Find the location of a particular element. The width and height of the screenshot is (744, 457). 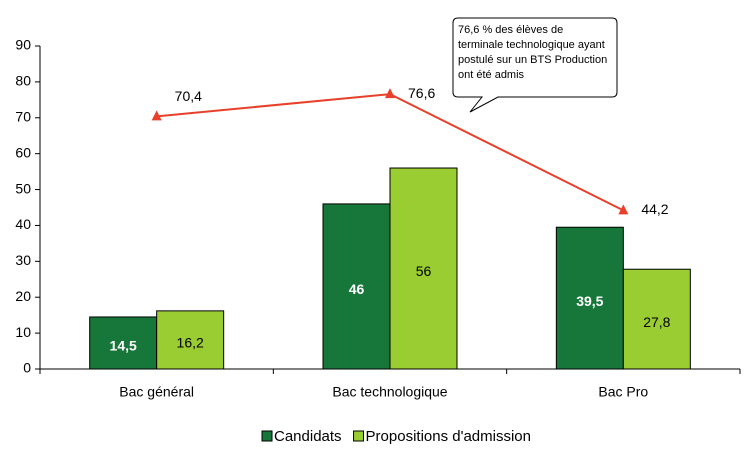

annotation-text: 76,6 % des élèves de is located at coordinates (510, 30).